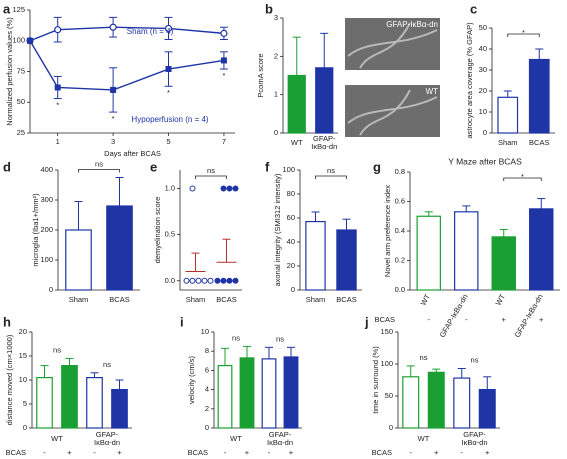 This screenshot has width=567, height=459. Describe the element at coordinates (269, 8) in the screenshot. I see `panel-label: b` at that location.